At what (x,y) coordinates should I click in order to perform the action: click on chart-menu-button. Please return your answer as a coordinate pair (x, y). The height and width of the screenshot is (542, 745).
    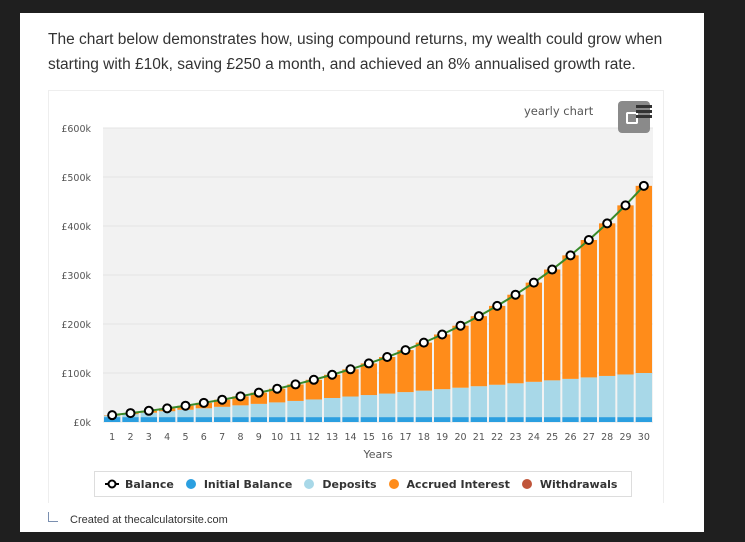
    Looking at the image, I should click on (635, 117).